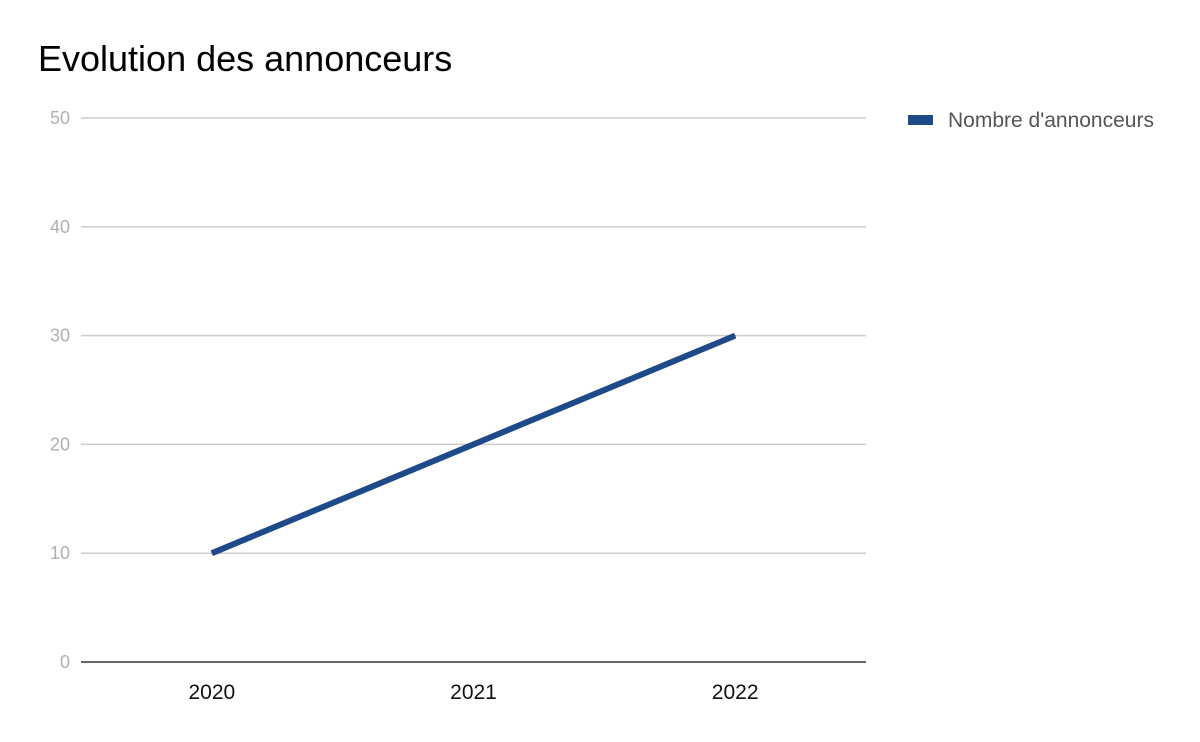  What do you see at coordinates (60, 336) in the screenshot?
I see `y-tick-label: 30` at bounding box center [60, 336].